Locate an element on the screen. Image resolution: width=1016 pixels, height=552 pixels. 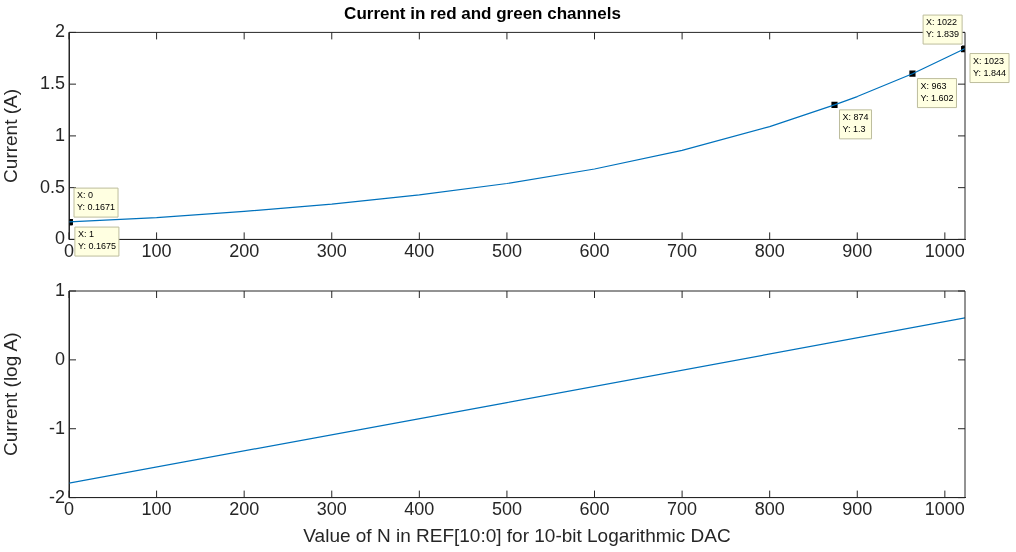
annotation: X: 963 Y: 1.602 is located at coordinates (937, 91).